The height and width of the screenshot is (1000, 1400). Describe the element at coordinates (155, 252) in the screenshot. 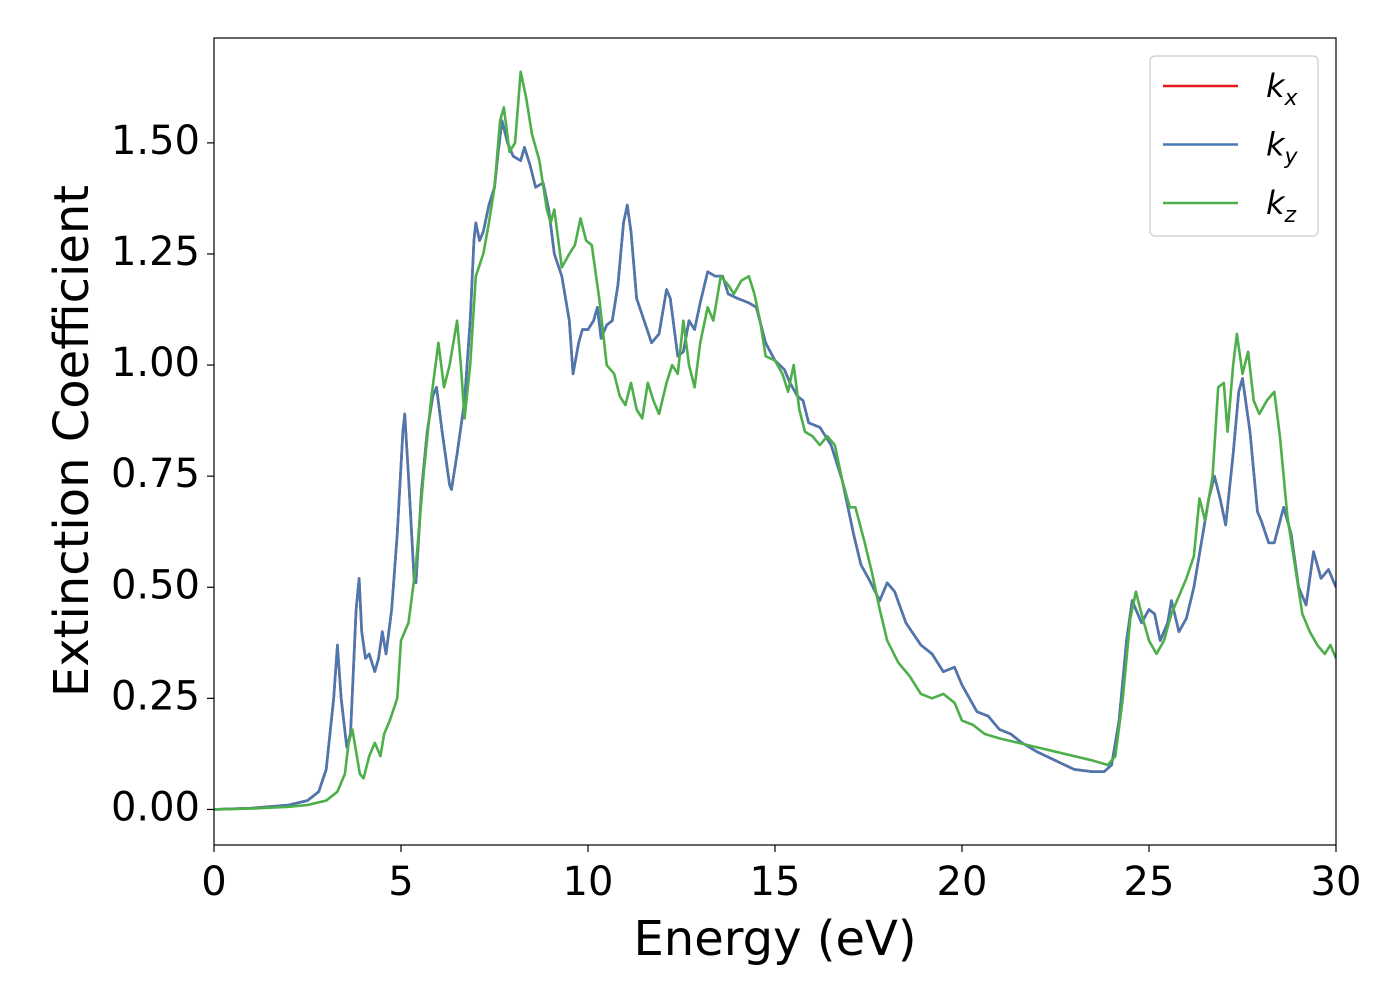

I see `y-tick-label: 1.25` at that location.